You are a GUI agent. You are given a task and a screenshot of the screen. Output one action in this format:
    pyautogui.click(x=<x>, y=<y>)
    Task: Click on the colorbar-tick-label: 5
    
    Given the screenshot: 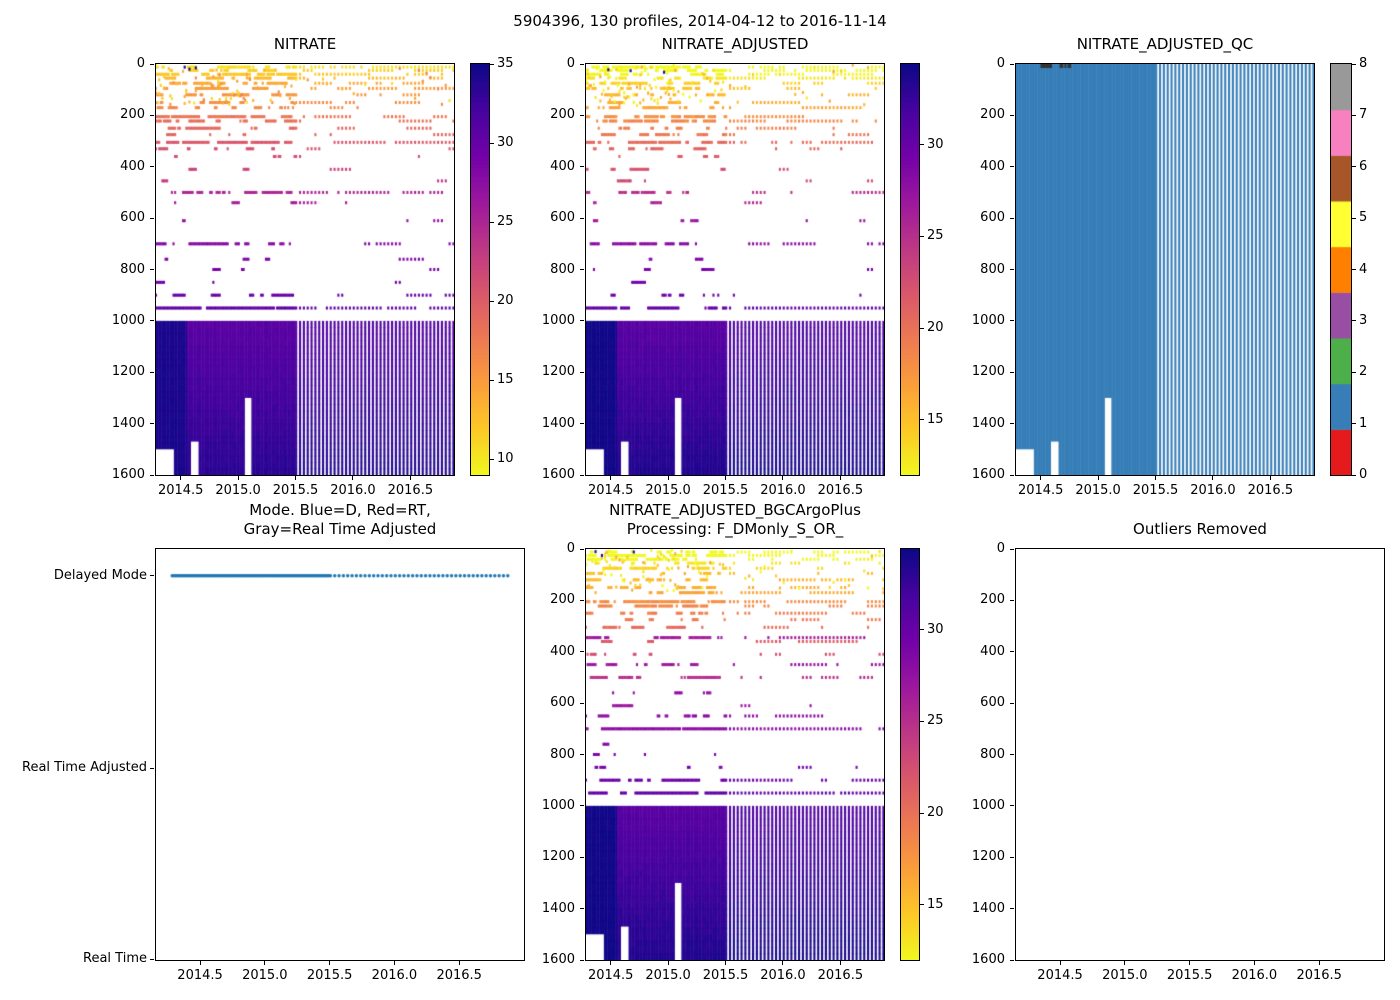 What is the action you would take?
    pyautogui.click(x=1363, y=218)
    